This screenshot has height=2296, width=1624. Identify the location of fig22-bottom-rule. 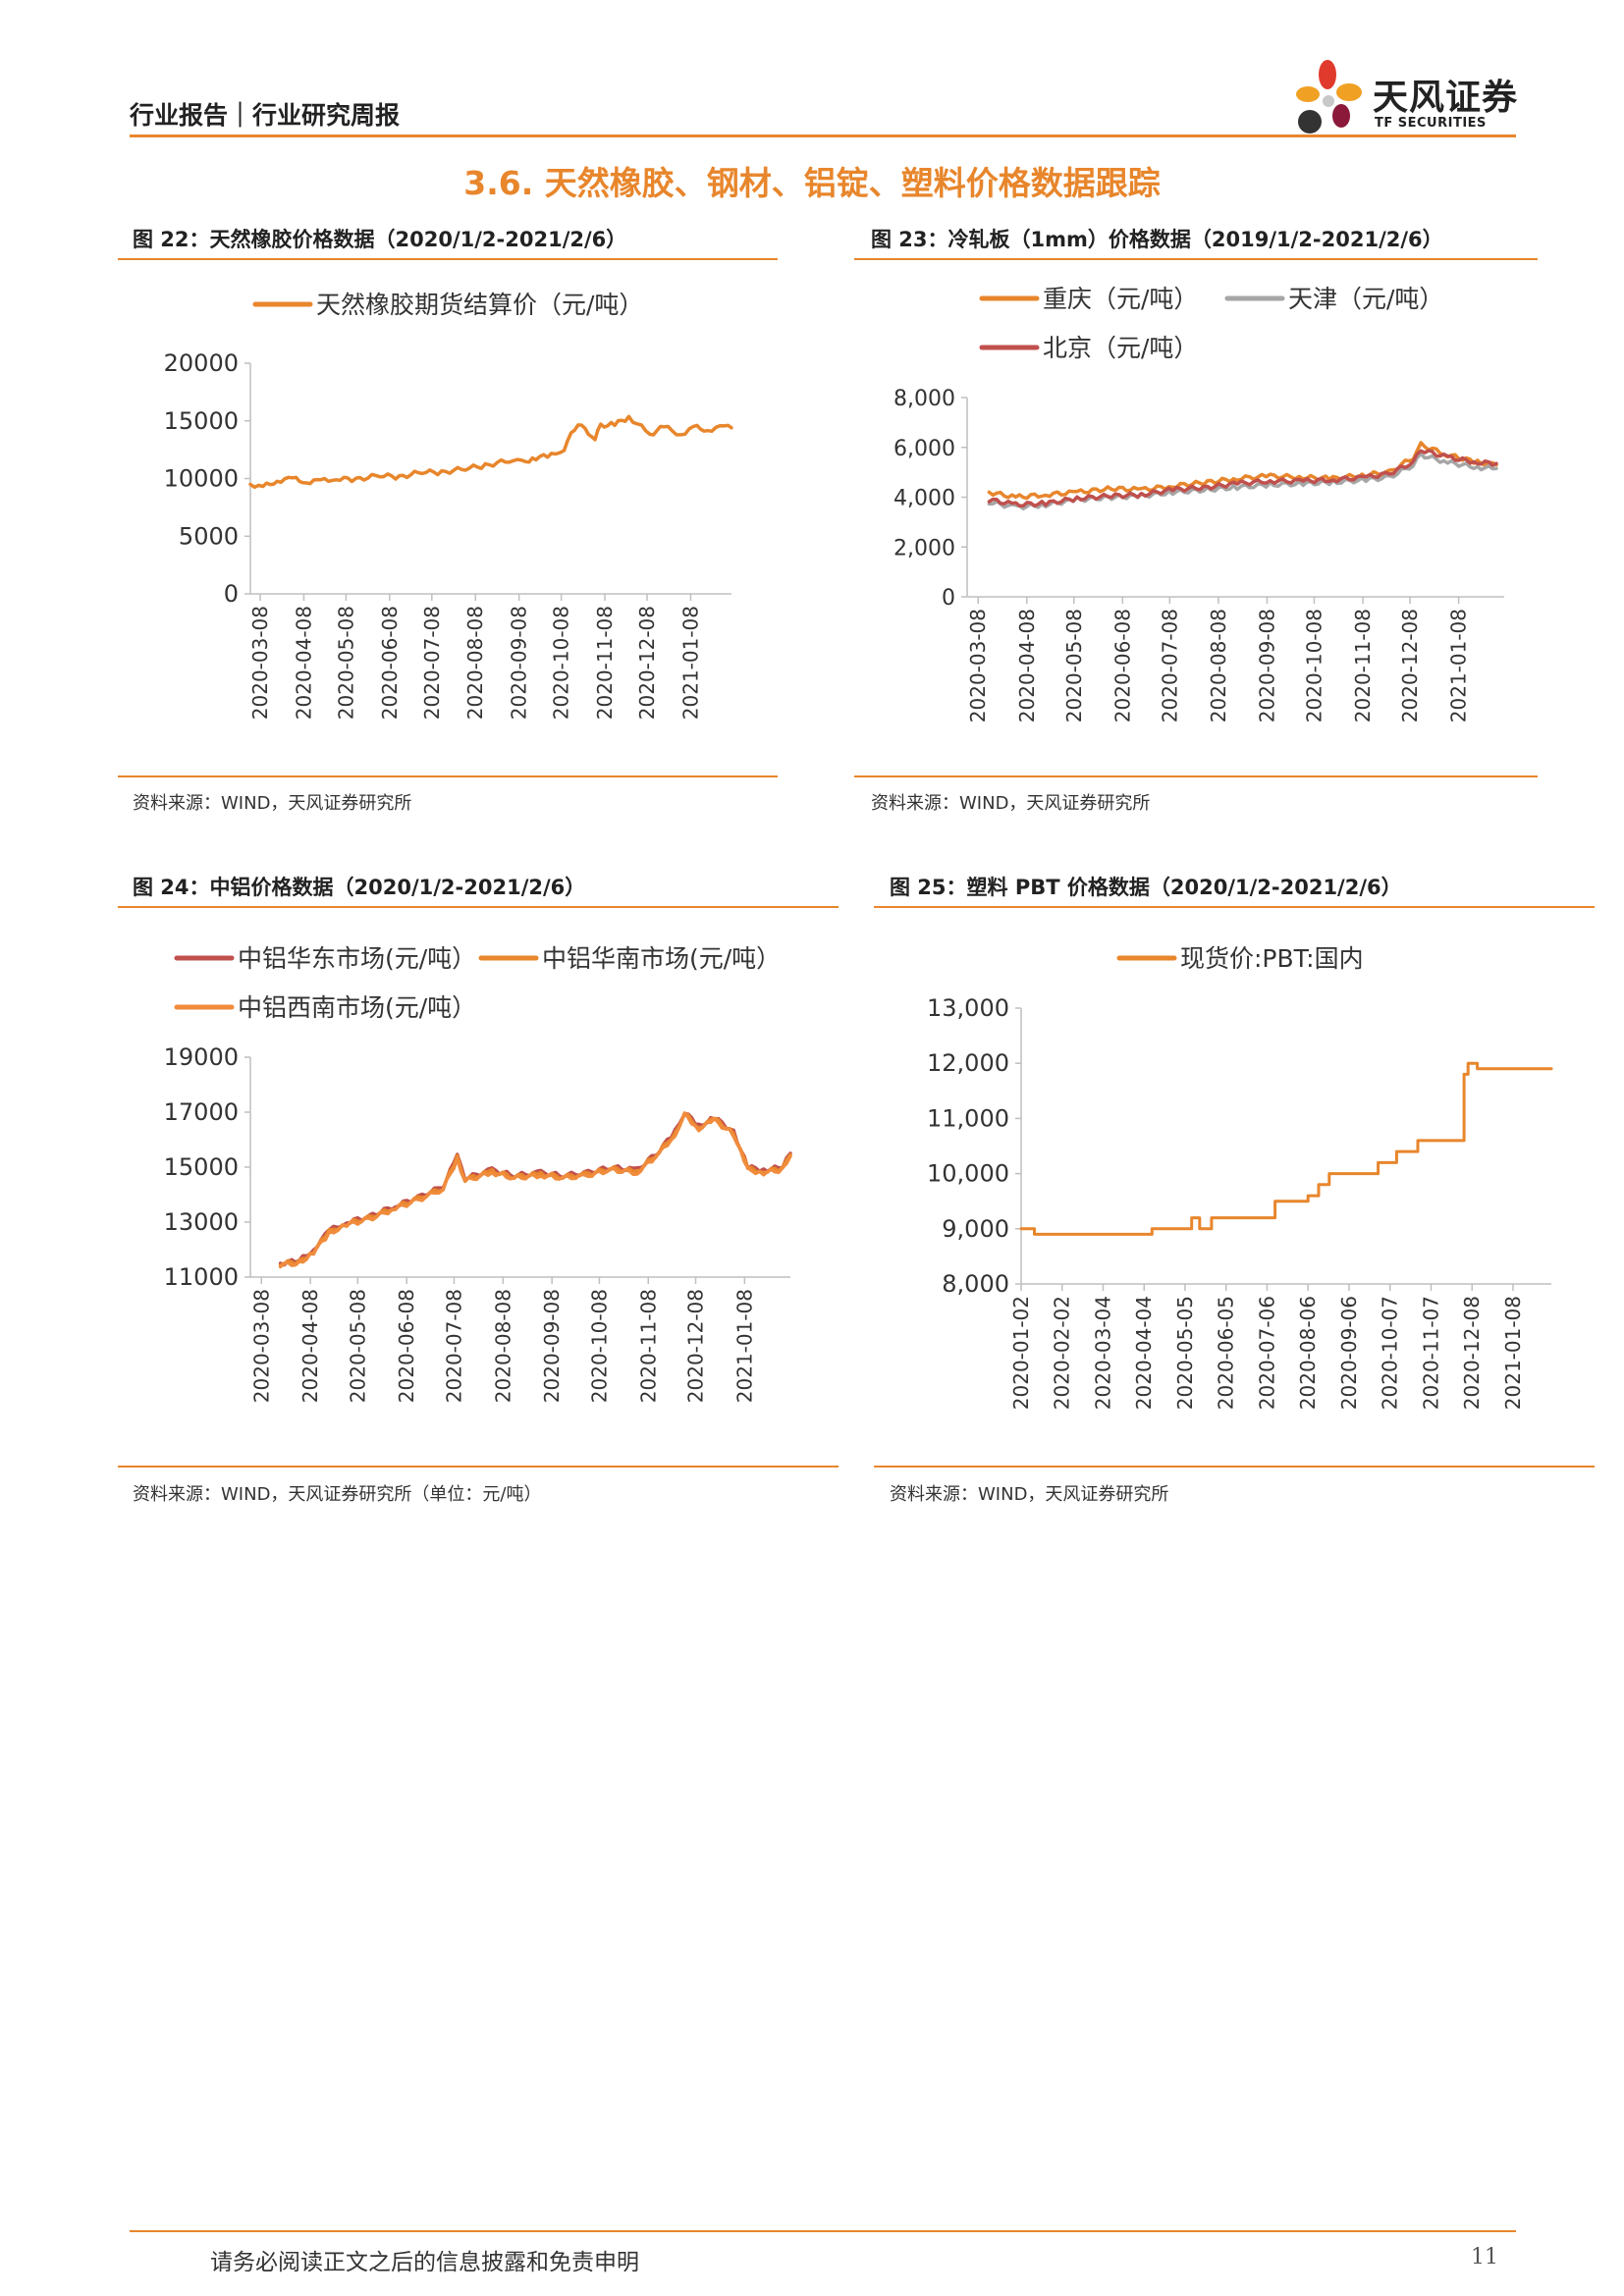
(448, 776).